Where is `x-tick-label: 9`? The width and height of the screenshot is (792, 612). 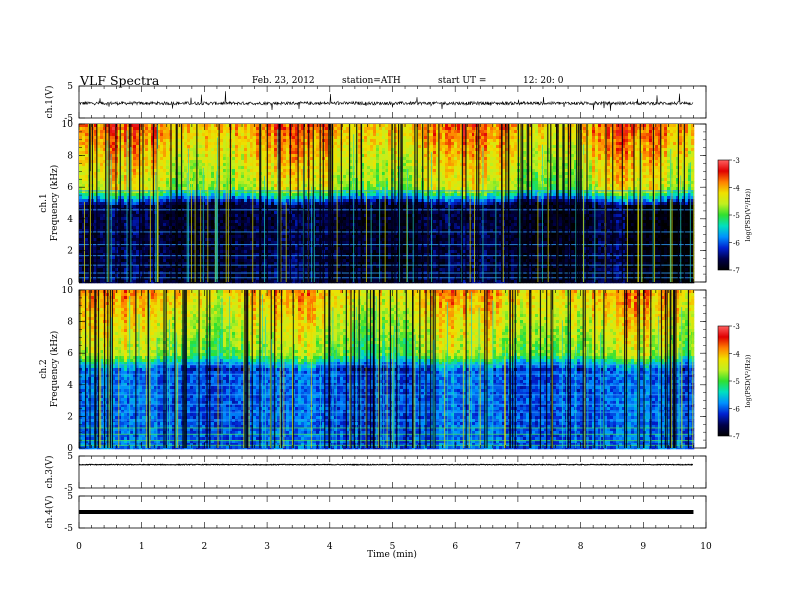
x-tick-label: 9 is located at coordinates (643, 547).